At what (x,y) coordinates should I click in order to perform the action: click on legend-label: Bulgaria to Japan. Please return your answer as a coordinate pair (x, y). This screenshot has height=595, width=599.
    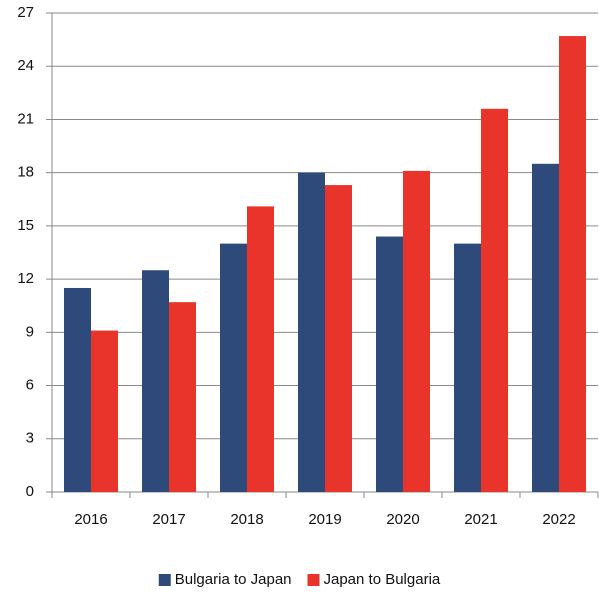
    Looking at the image, I should click on (233, 579).